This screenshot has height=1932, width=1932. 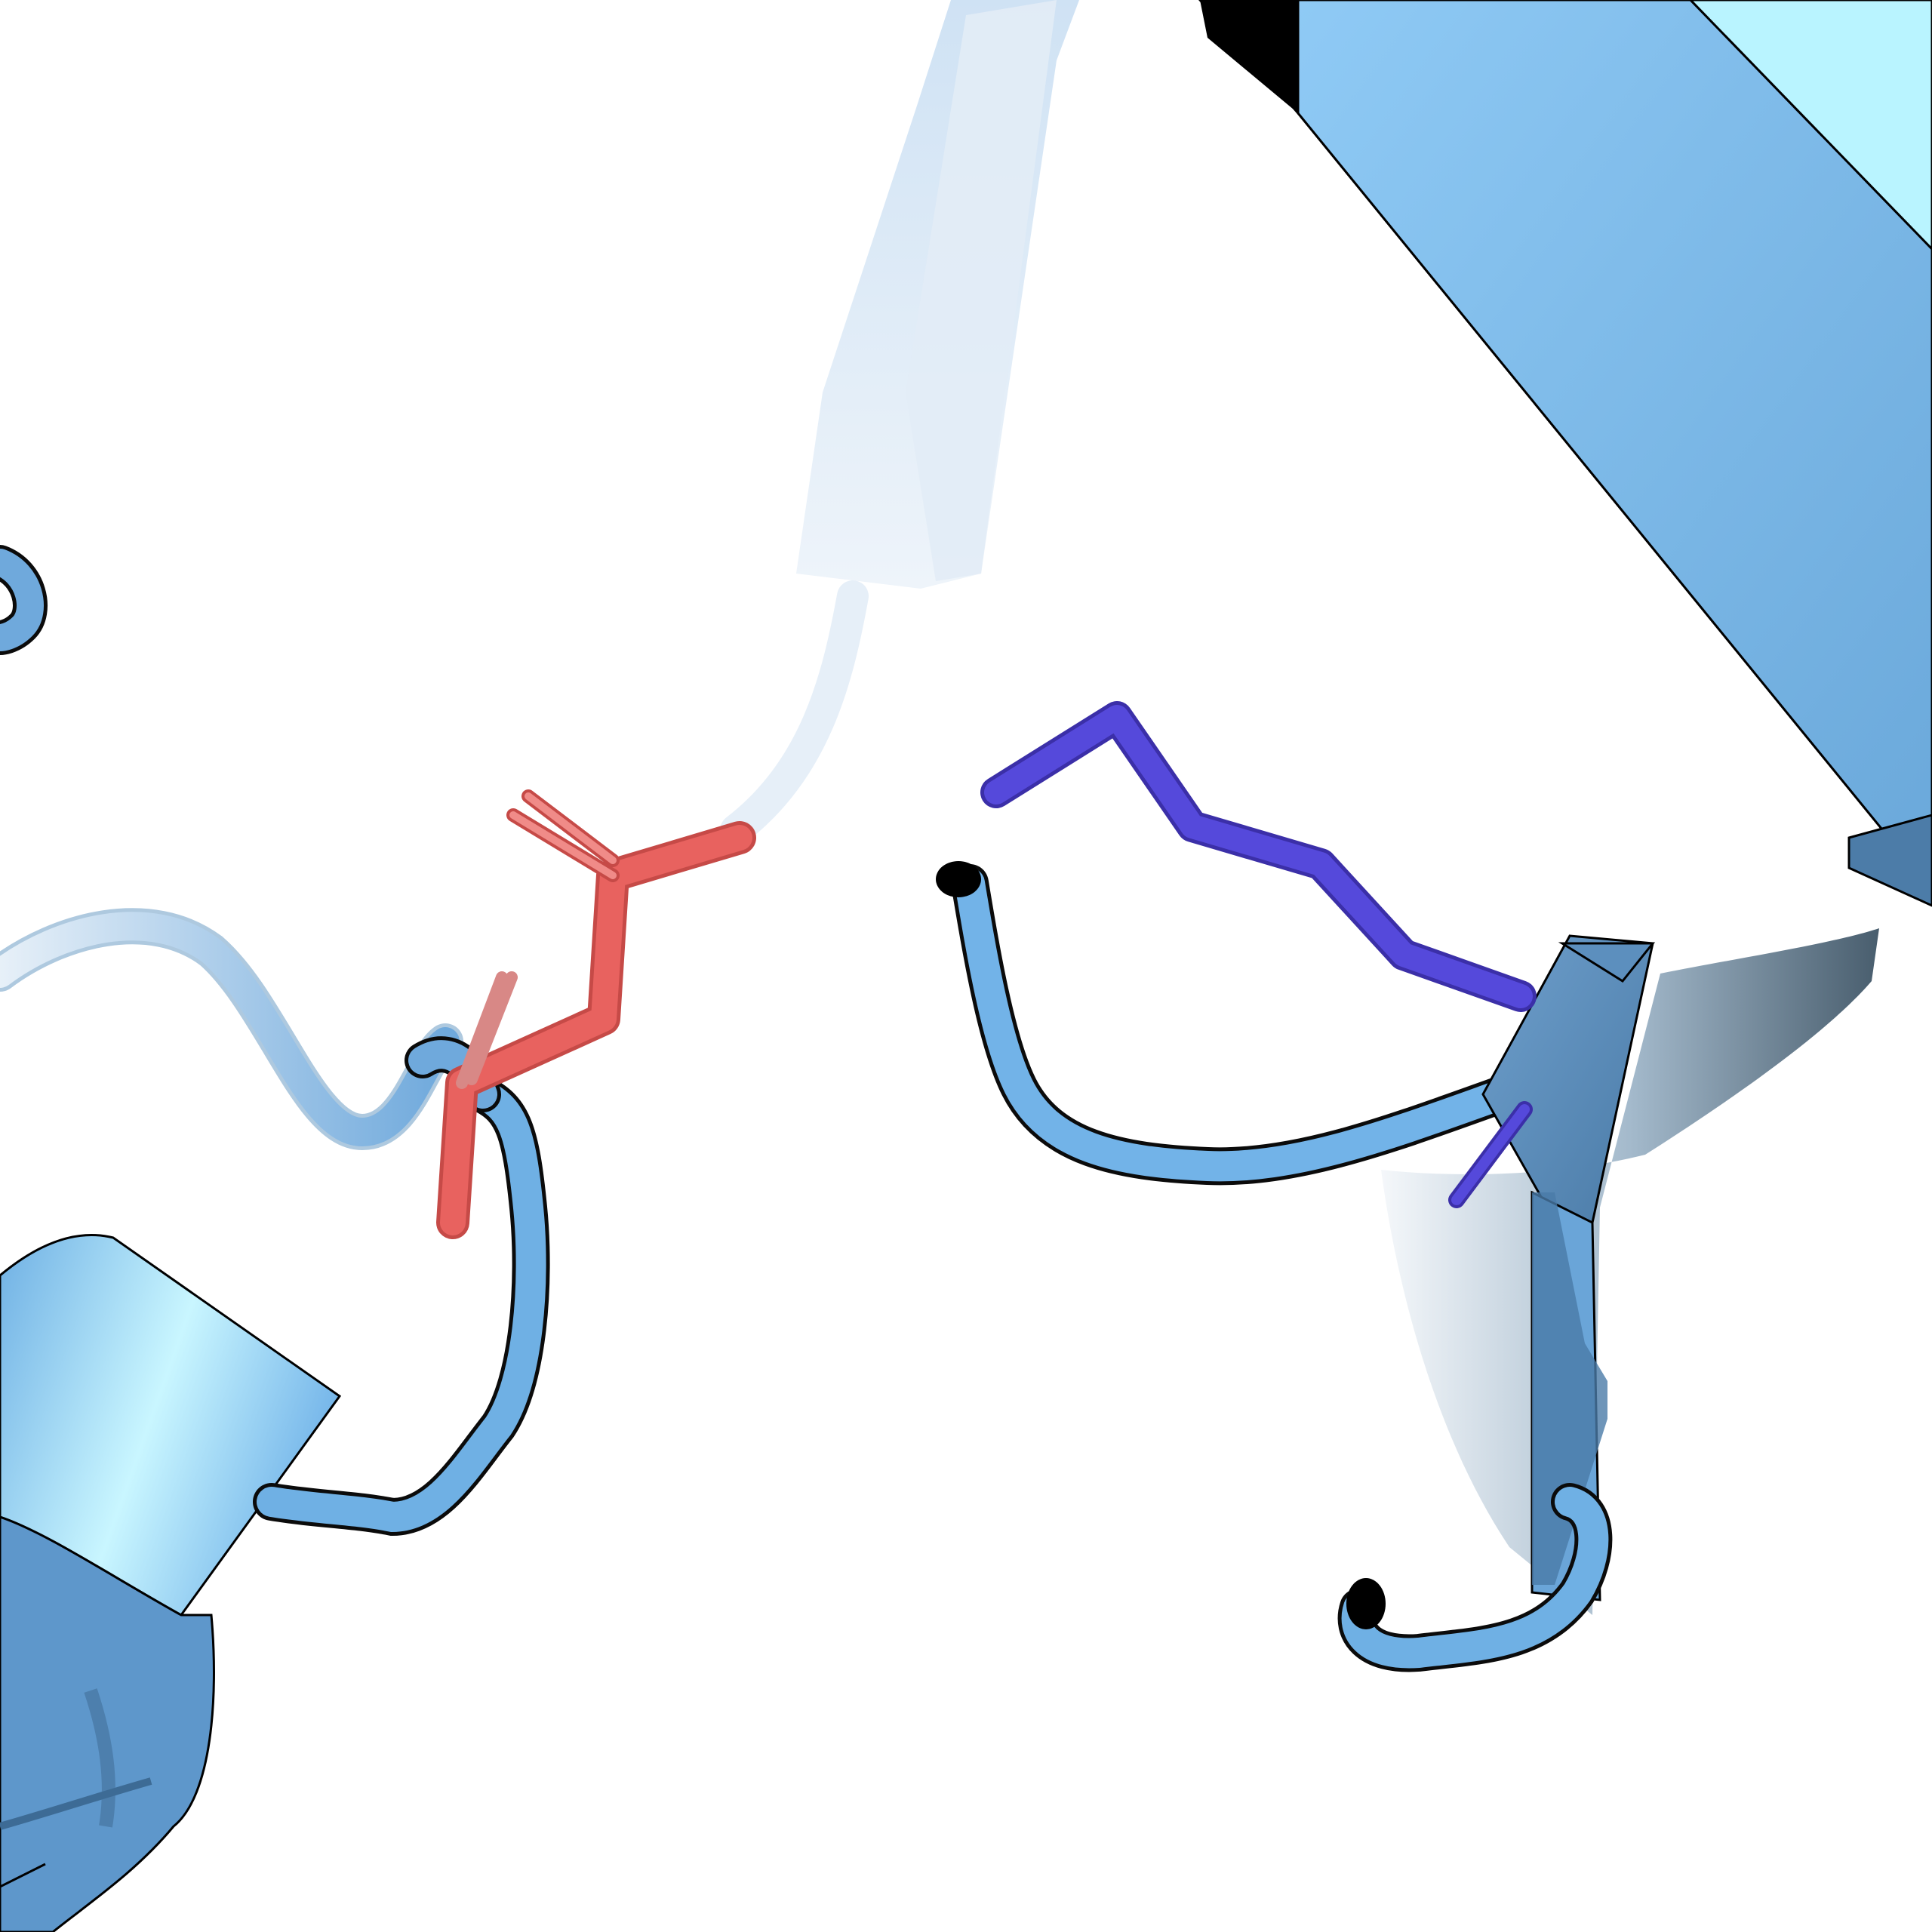 What do you see at coordinates (231, 1029) in the screenshot?
I see `loop-coil-left-faded` at bounding box center [231, 1029].